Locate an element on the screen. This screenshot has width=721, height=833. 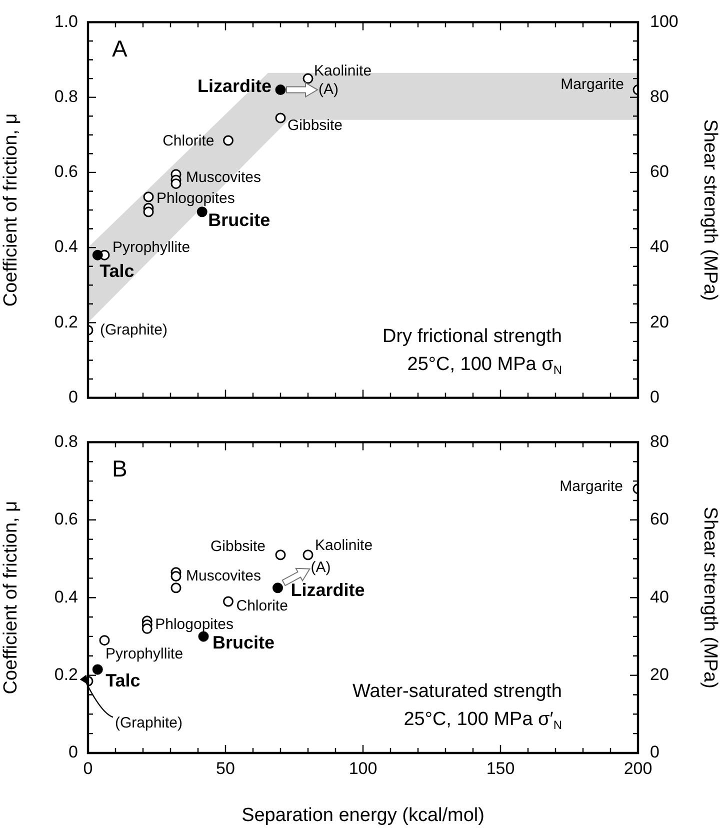
y-tick-label: 1.0 is located at coordinates (66, 21).